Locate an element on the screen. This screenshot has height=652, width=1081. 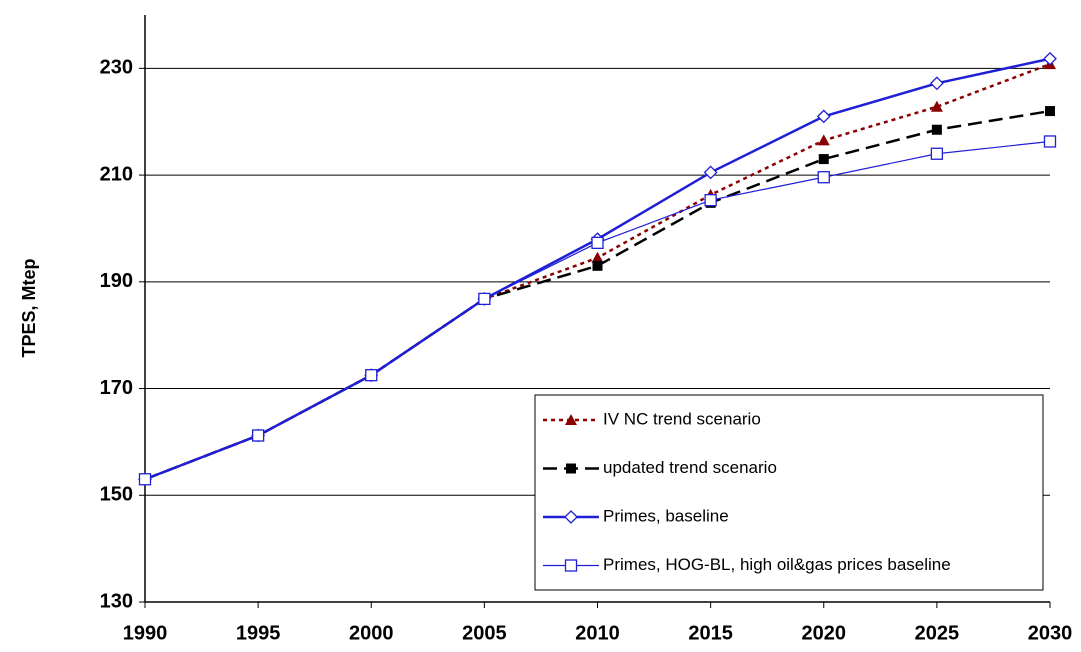
x-tick-label: 2010 is located at coordinates (597, 633).